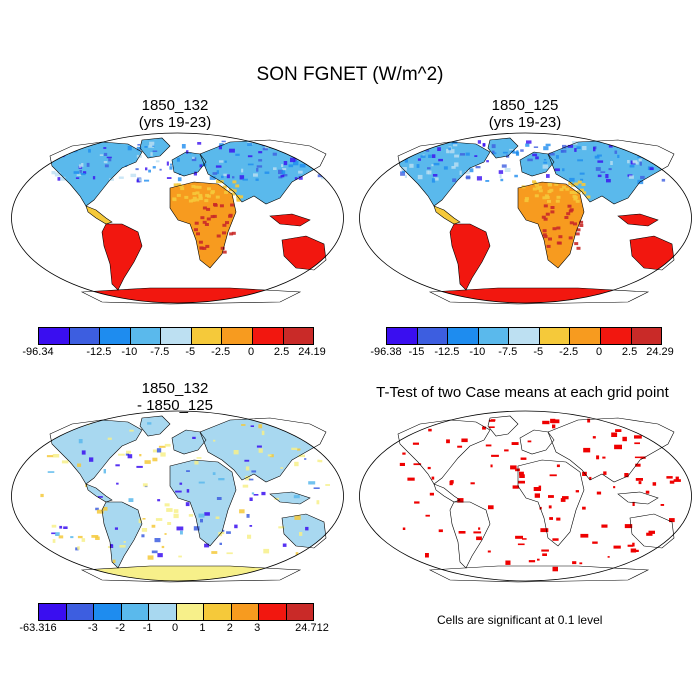 The width and height of the screenshot is (700, 700). What do you see at coordinates (312, 352) in the screenshot?
I see `colorbar-tick-label: 24.19` at bounding box center [312, 352].